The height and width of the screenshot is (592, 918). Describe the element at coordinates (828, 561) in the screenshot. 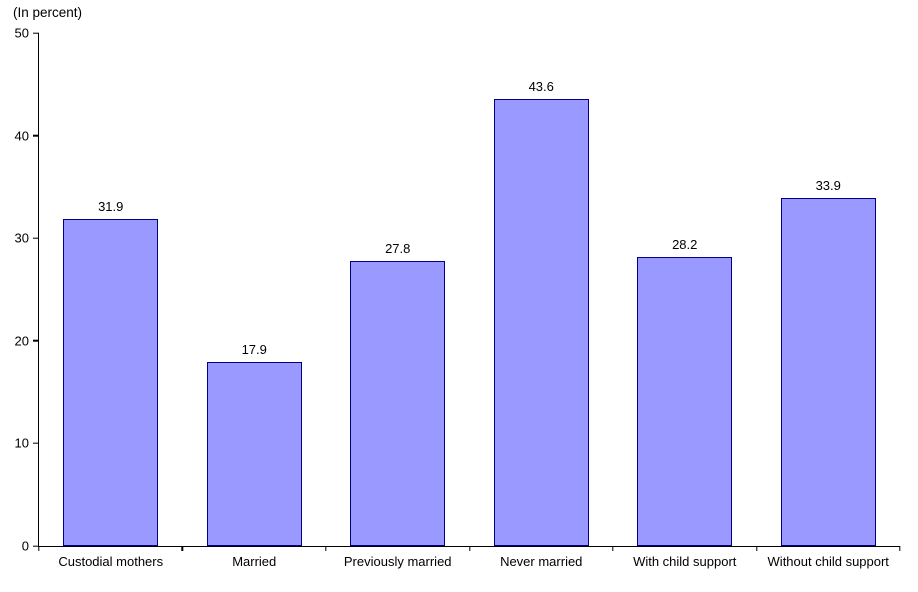

I see `category-label: Without child support` at that location.